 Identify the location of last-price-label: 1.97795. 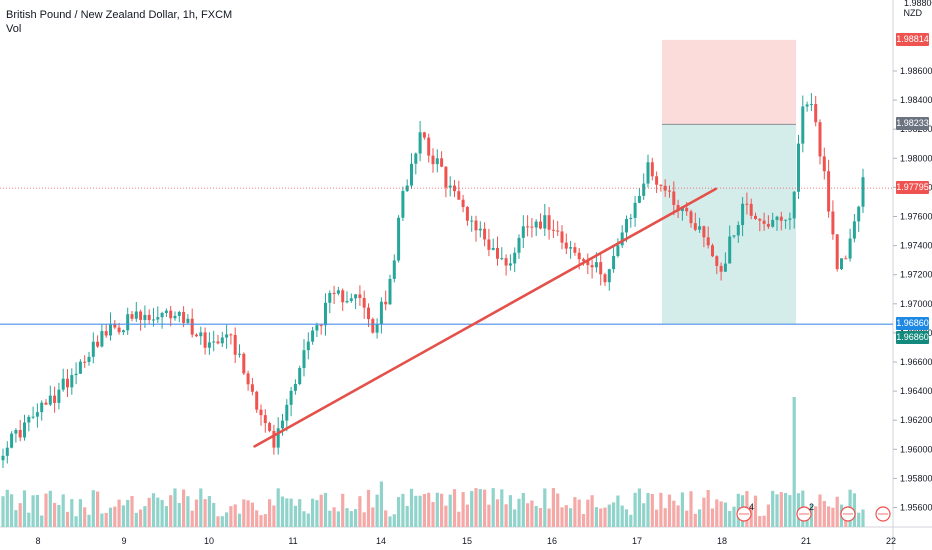
(912, 188).